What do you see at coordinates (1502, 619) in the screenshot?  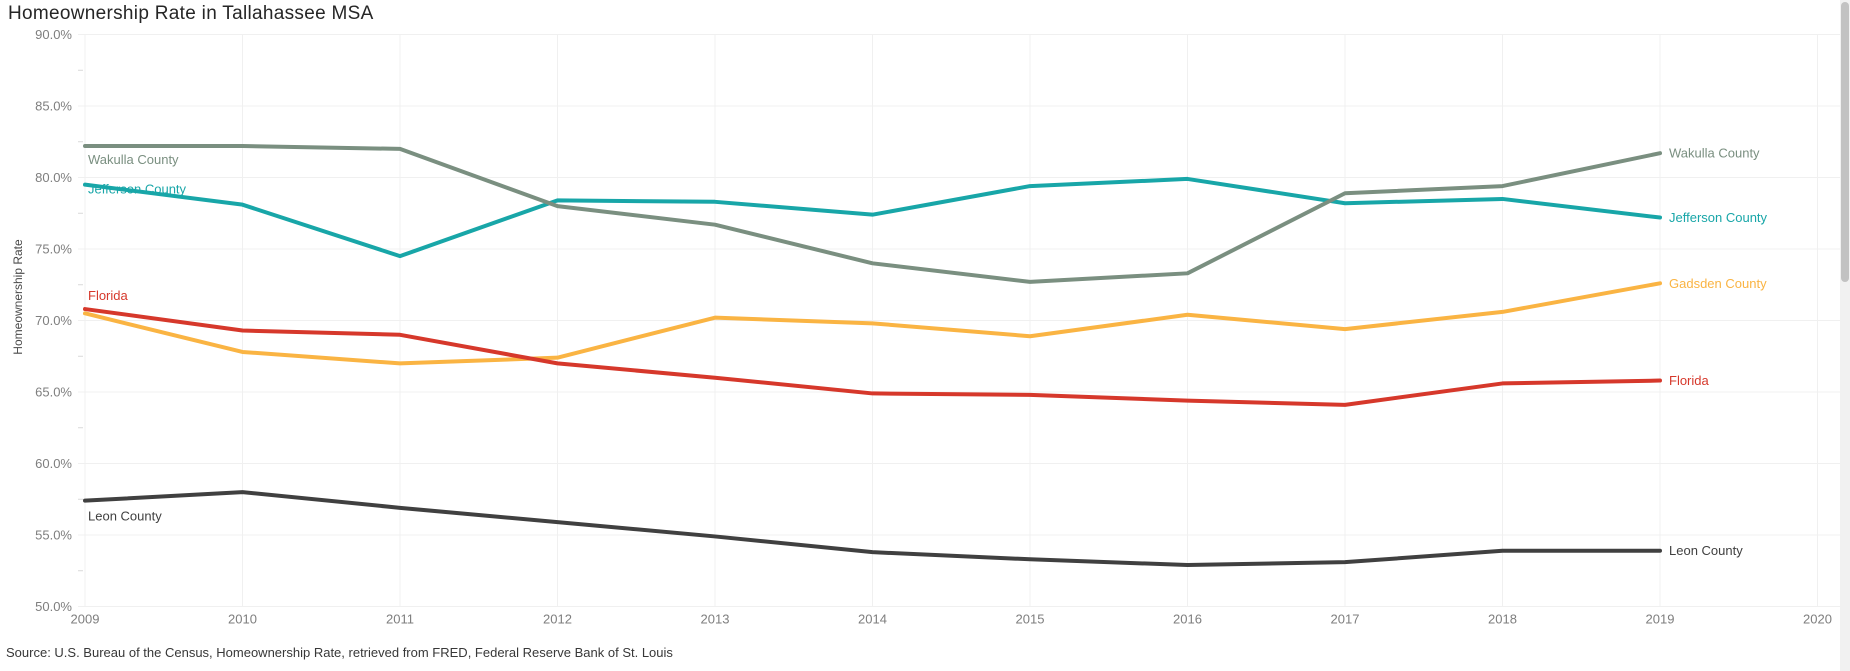 I see `x-tick-label: 2018` at bounding box center [1502, 619].